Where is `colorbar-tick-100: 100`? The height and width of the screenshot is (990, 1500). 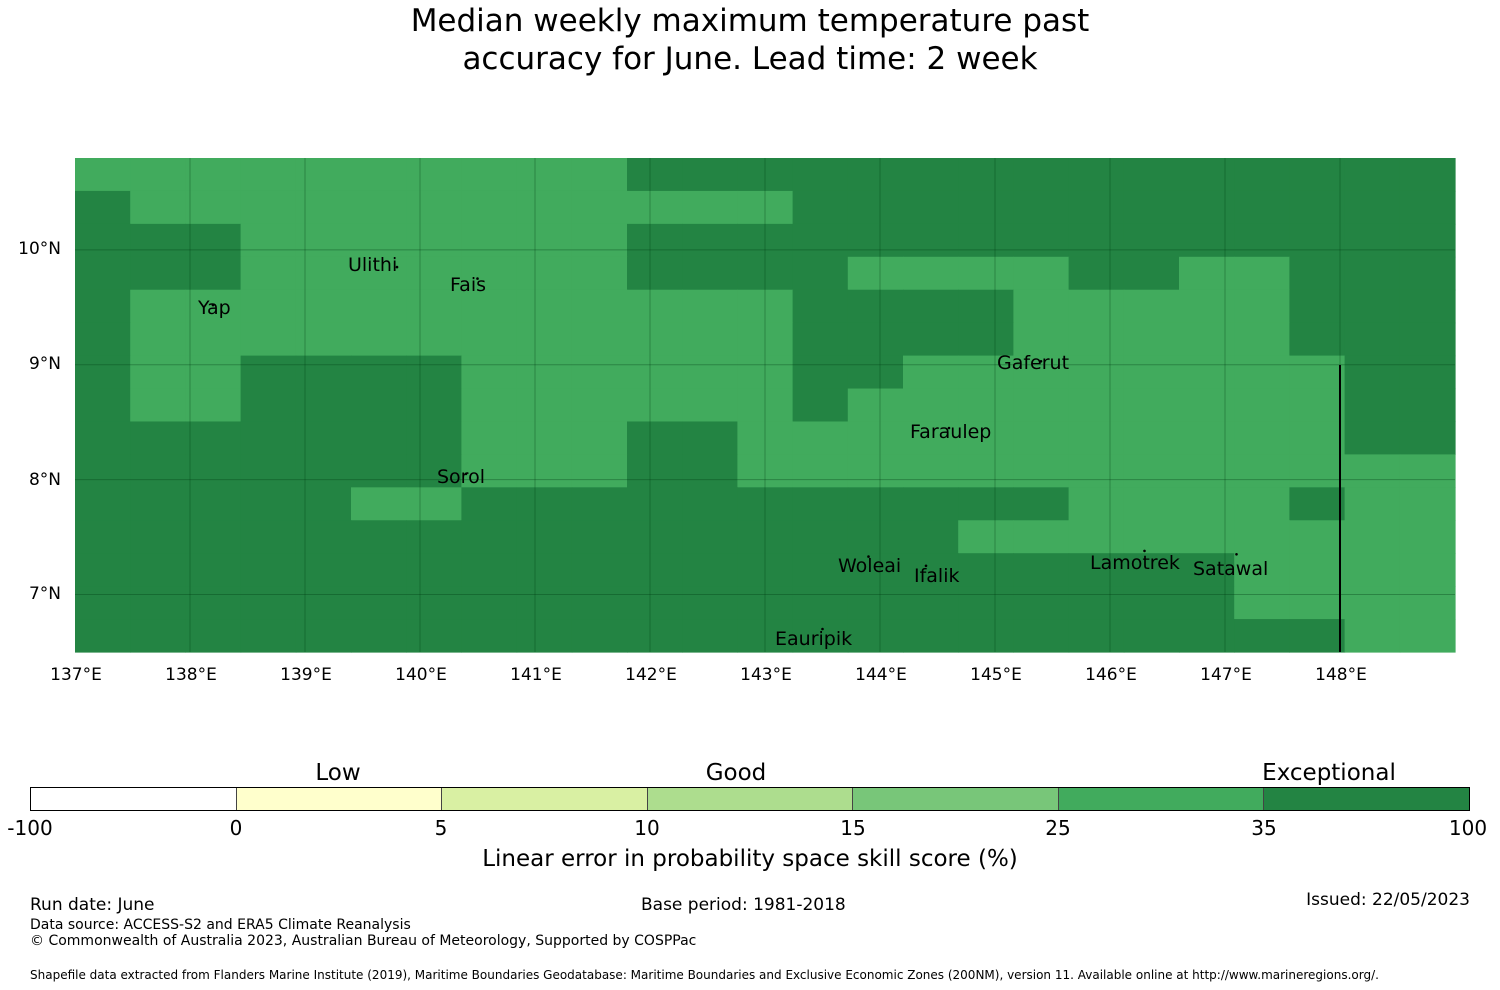 colorbar-tick-100: 100 is located at coordinates (1468, 828).